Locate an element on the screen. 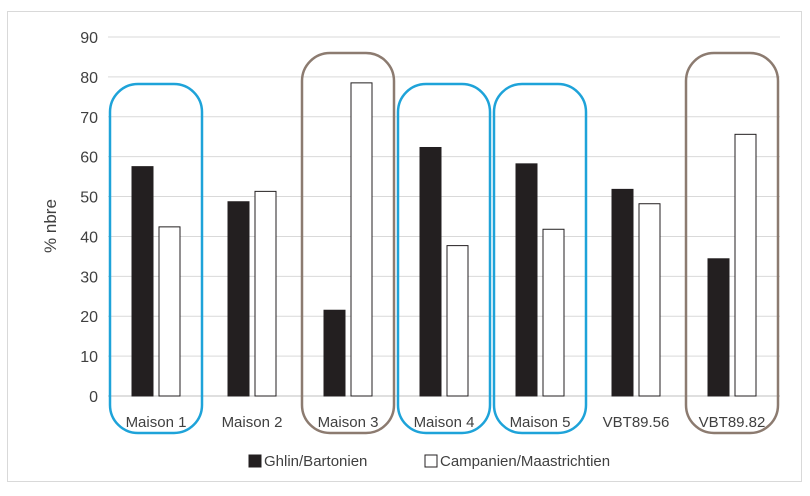 The height and width of the screenshot is (496, 810). x-tick-label: Maison 1 is located at coordinates (156, 422).